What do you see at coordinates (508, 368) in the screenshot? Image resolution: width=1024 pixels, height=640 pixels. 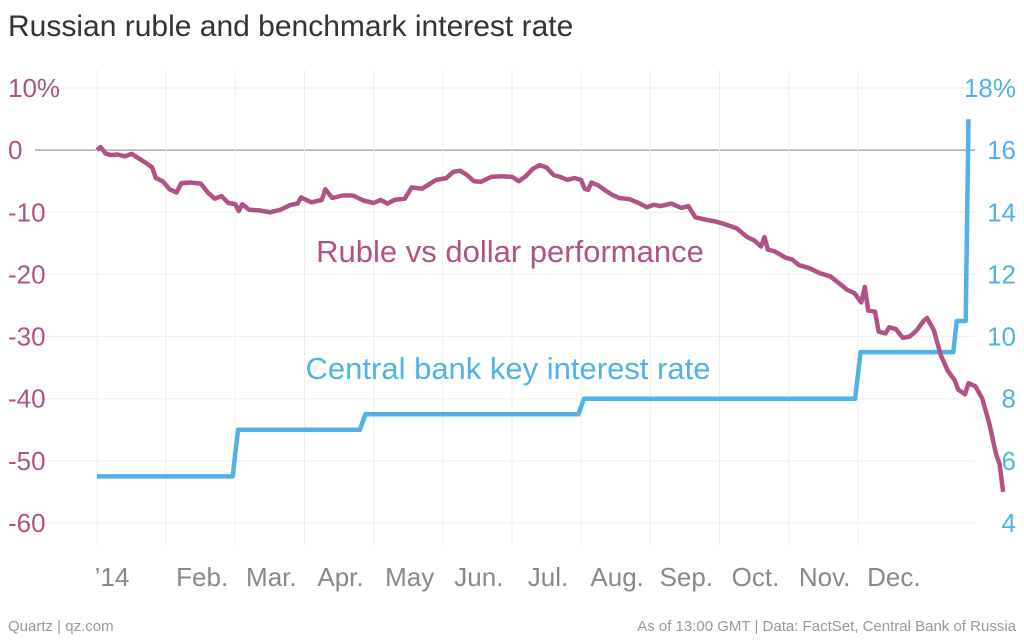 I see `rate-series-label: Central bank key interest rate` at bounding box center [508, 368].